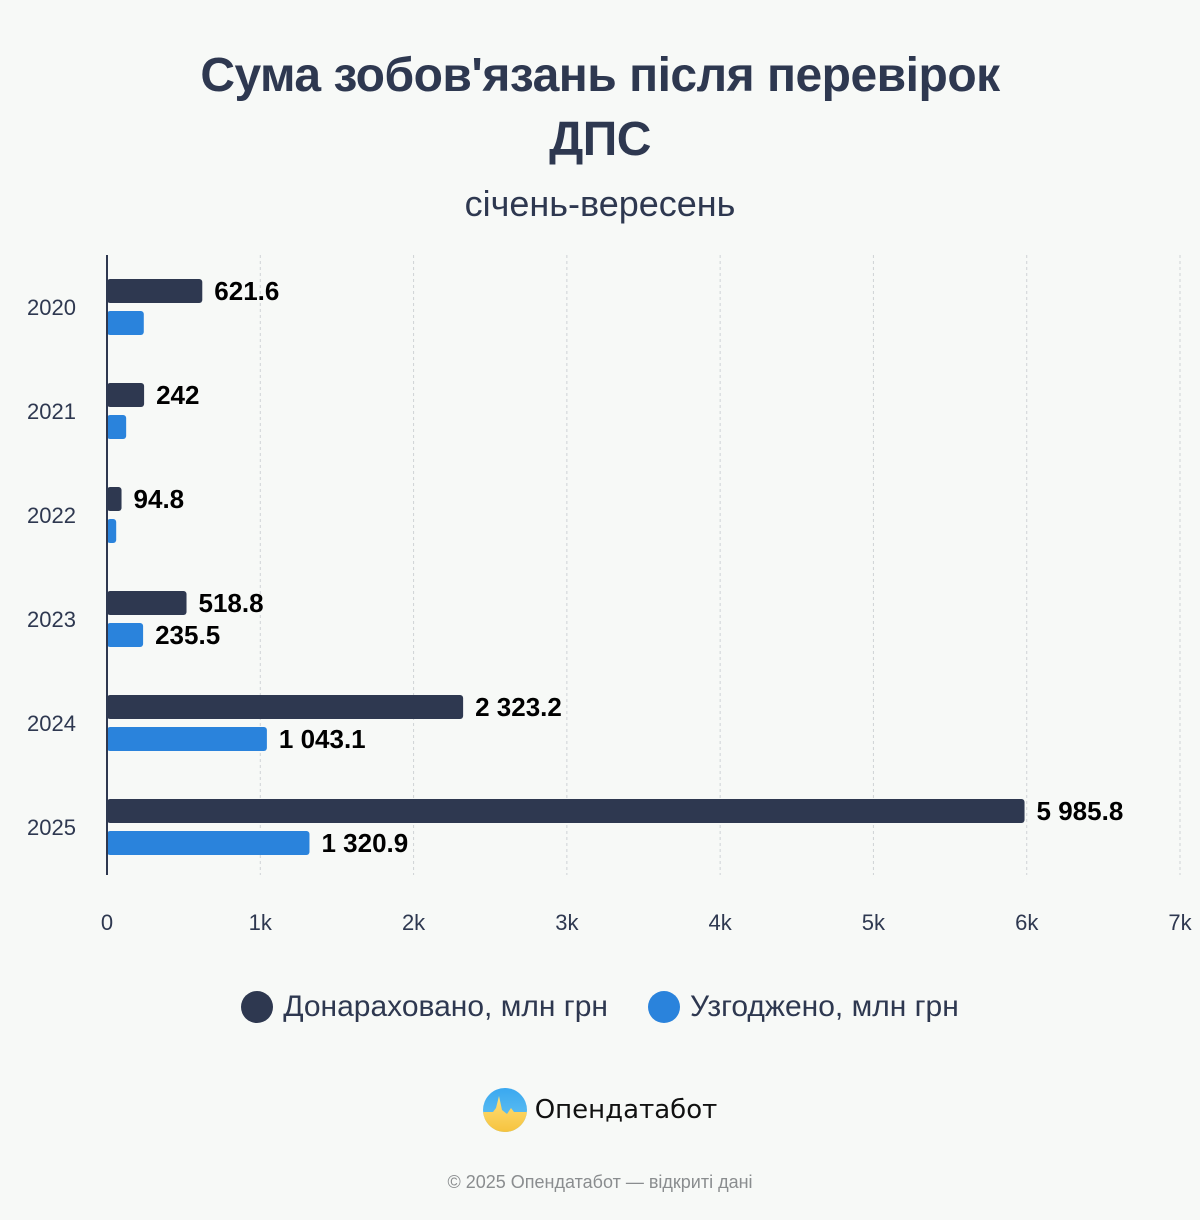  I want to click on chart-title: Сума зобов'язань після перевірок ДПС, so click(600, 108).